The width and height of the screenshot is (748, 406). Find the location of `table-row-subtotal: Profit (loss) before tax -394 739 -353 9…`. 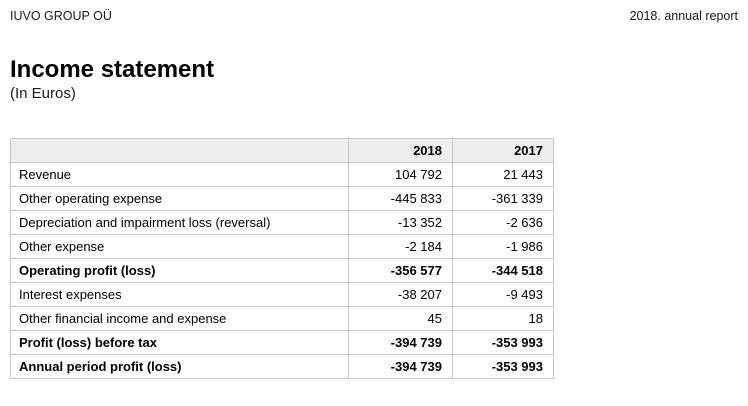

table-row-subtotal: Profit (loss) before tax -394 739 -353 9… is located at coordinates (282, 342).